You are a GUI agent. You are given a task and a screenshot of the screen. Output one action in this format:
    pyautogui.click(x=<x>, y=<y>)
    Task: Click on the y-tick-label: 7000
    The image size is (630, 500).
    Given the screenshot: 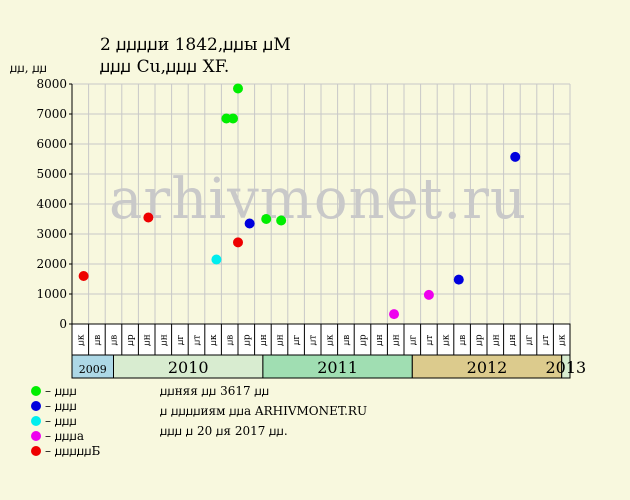 What is the action you would take?
    pyautogui.click(x=51, y=114)
    